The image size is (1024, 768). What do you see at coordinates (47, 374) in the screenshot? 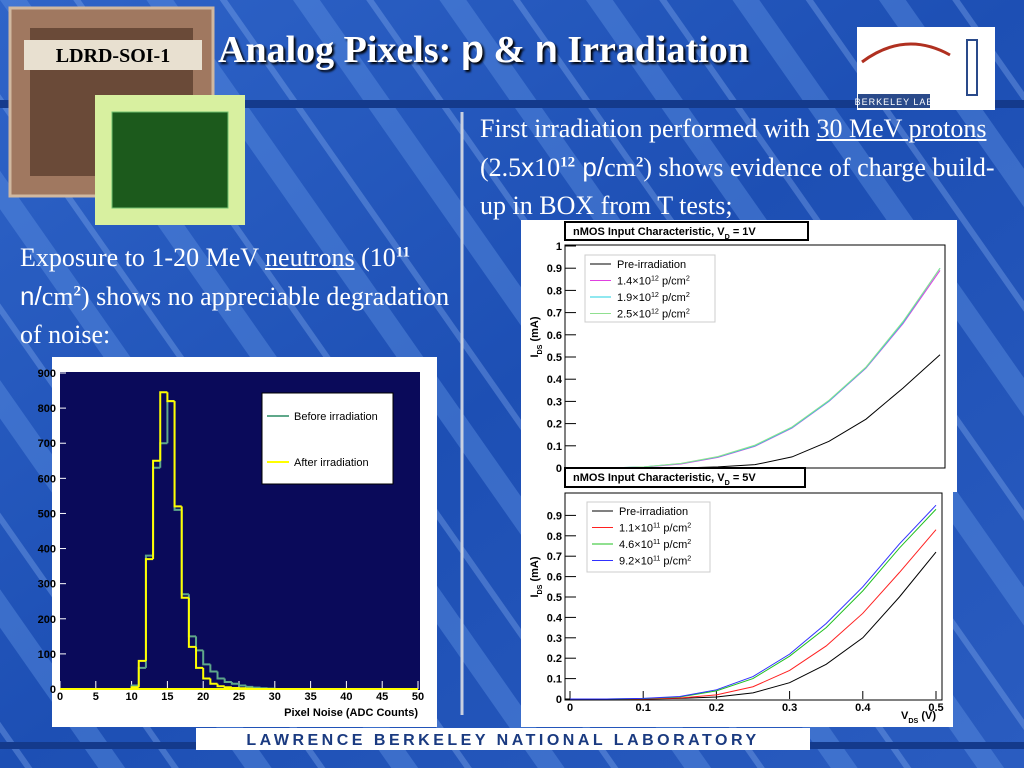
I see `y-tick-label: 900` at bounding box center [47, 374].